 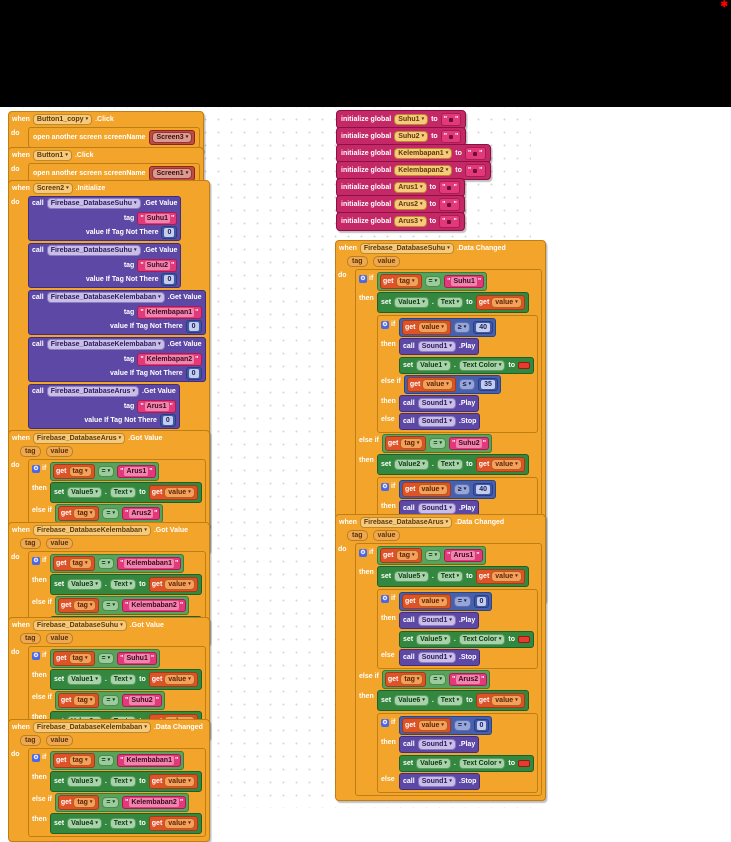 What do you see at coordinates (172, 173) in the screenshot?
I see `screen-name-block: Screen1 ▾` at bounding box center [172, 173].